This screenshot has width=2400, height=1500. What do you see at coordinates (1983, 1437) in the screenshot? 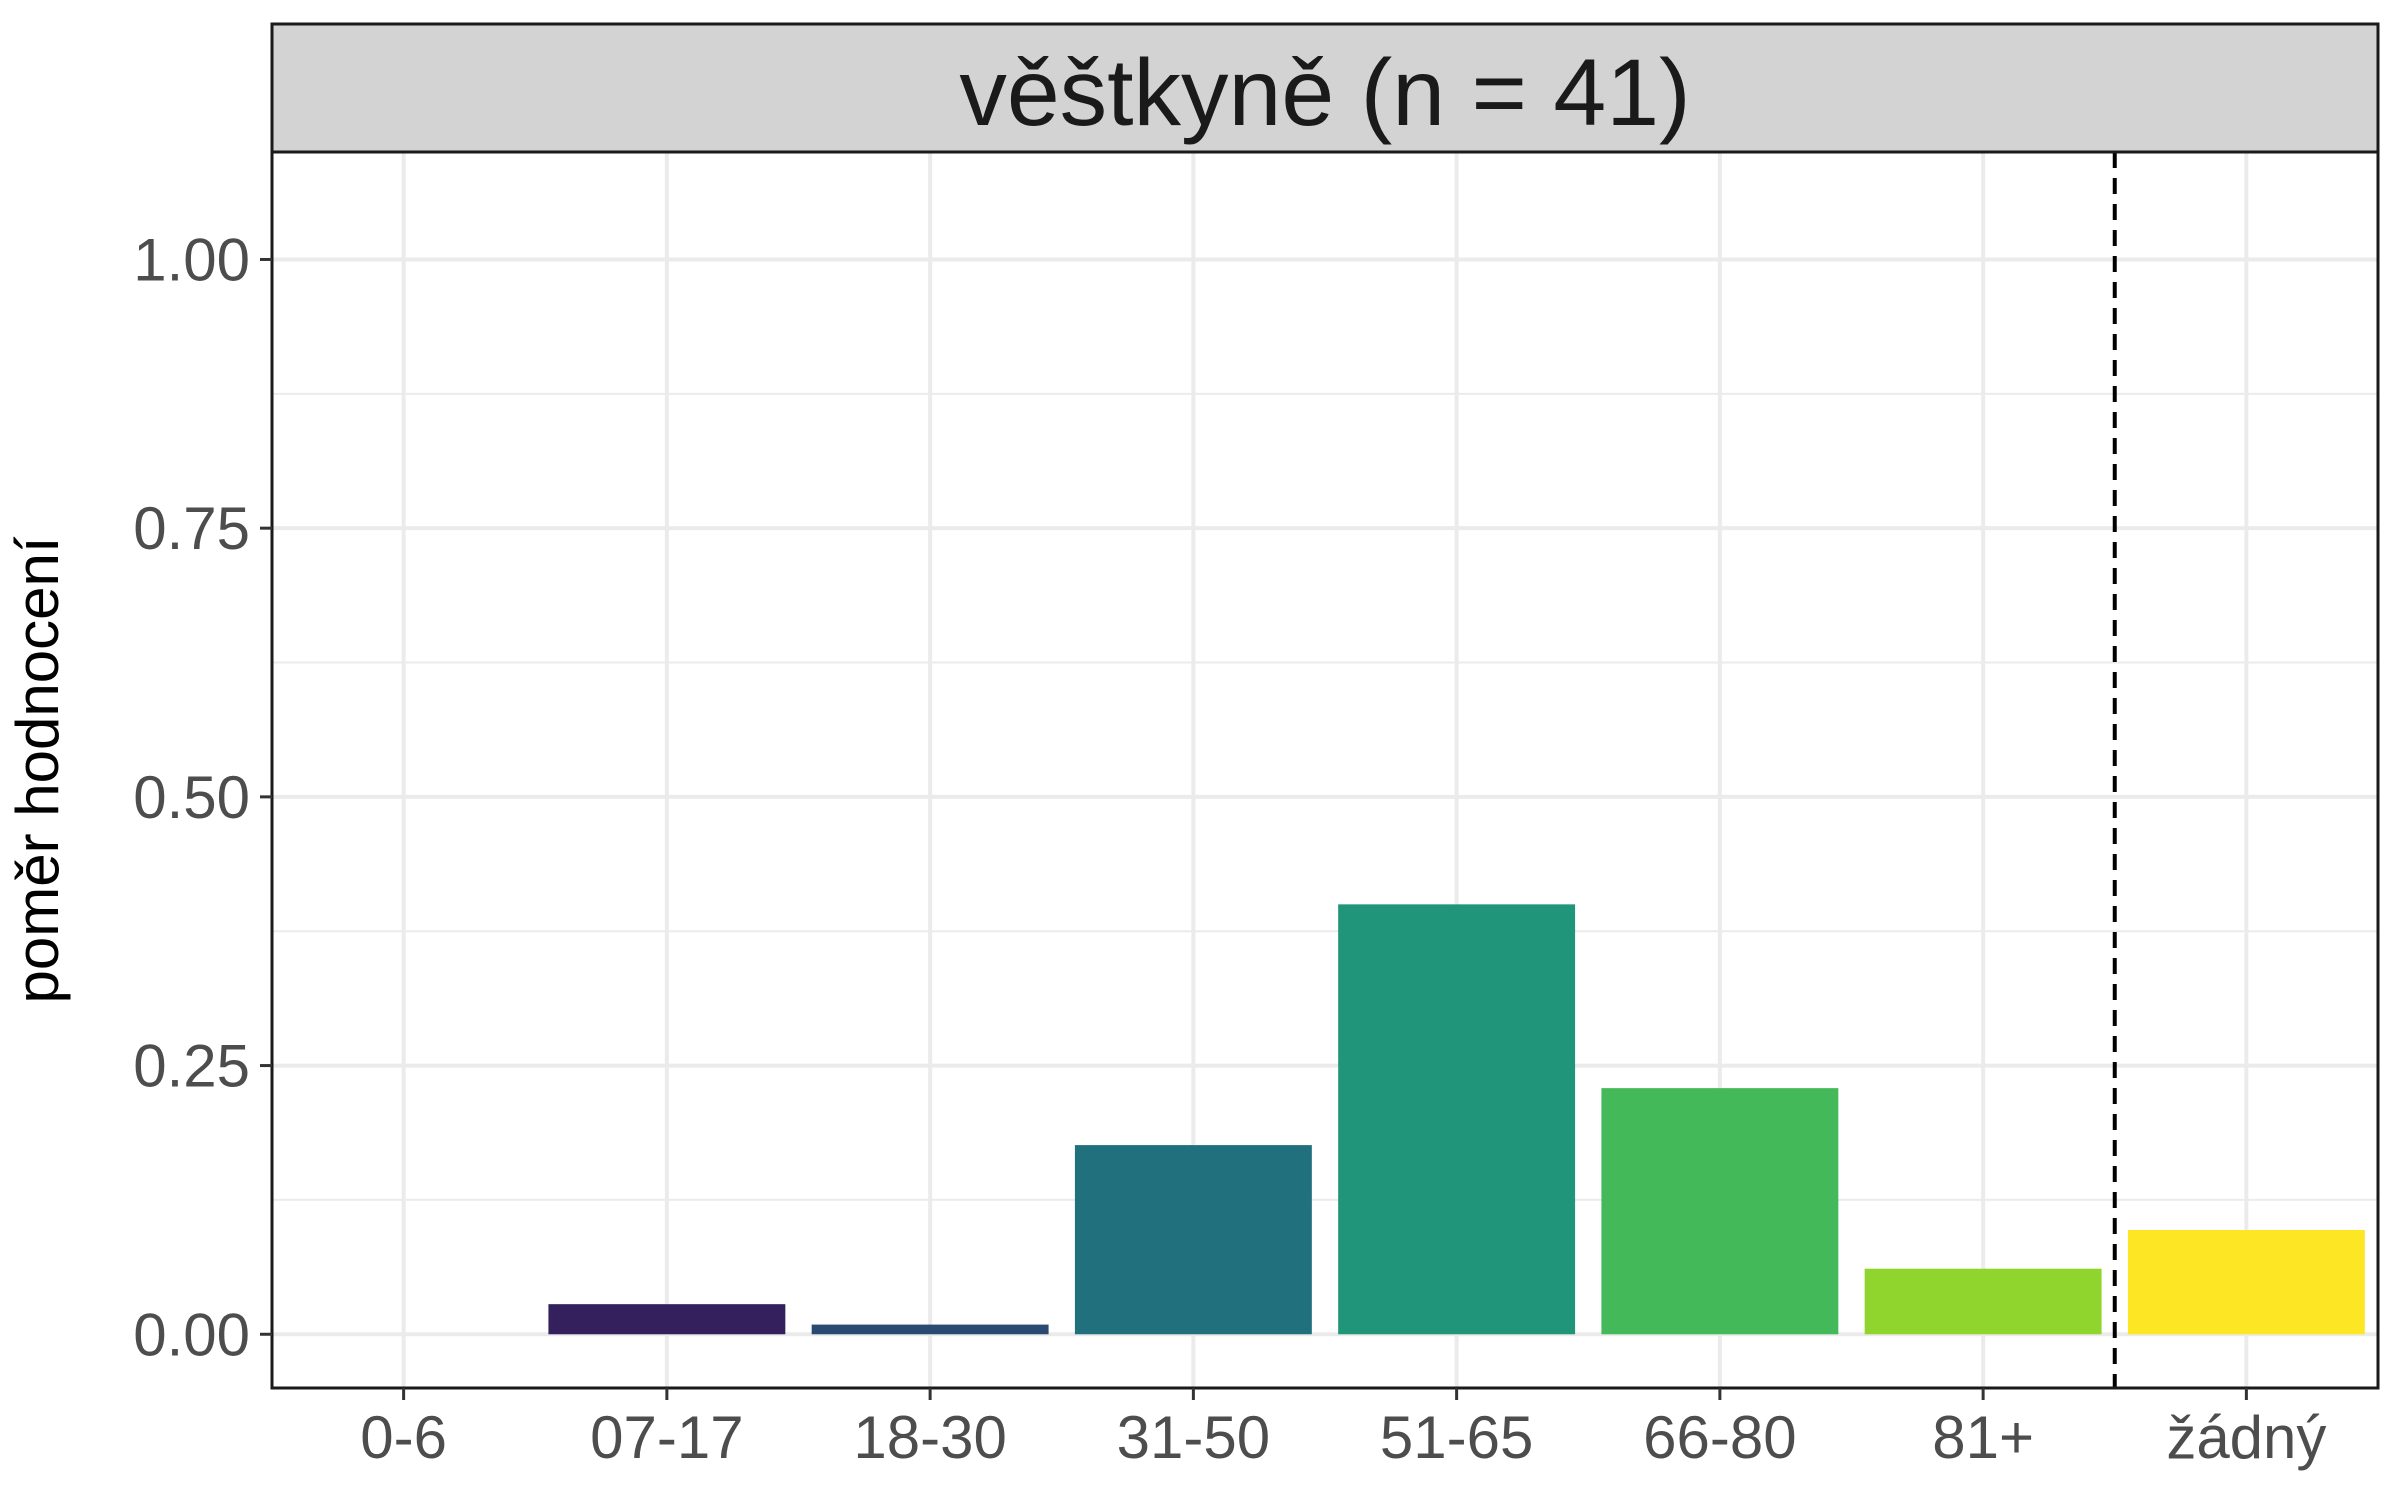
I see `x-tick-label: 81+` at bounding box center [1983, 1437].